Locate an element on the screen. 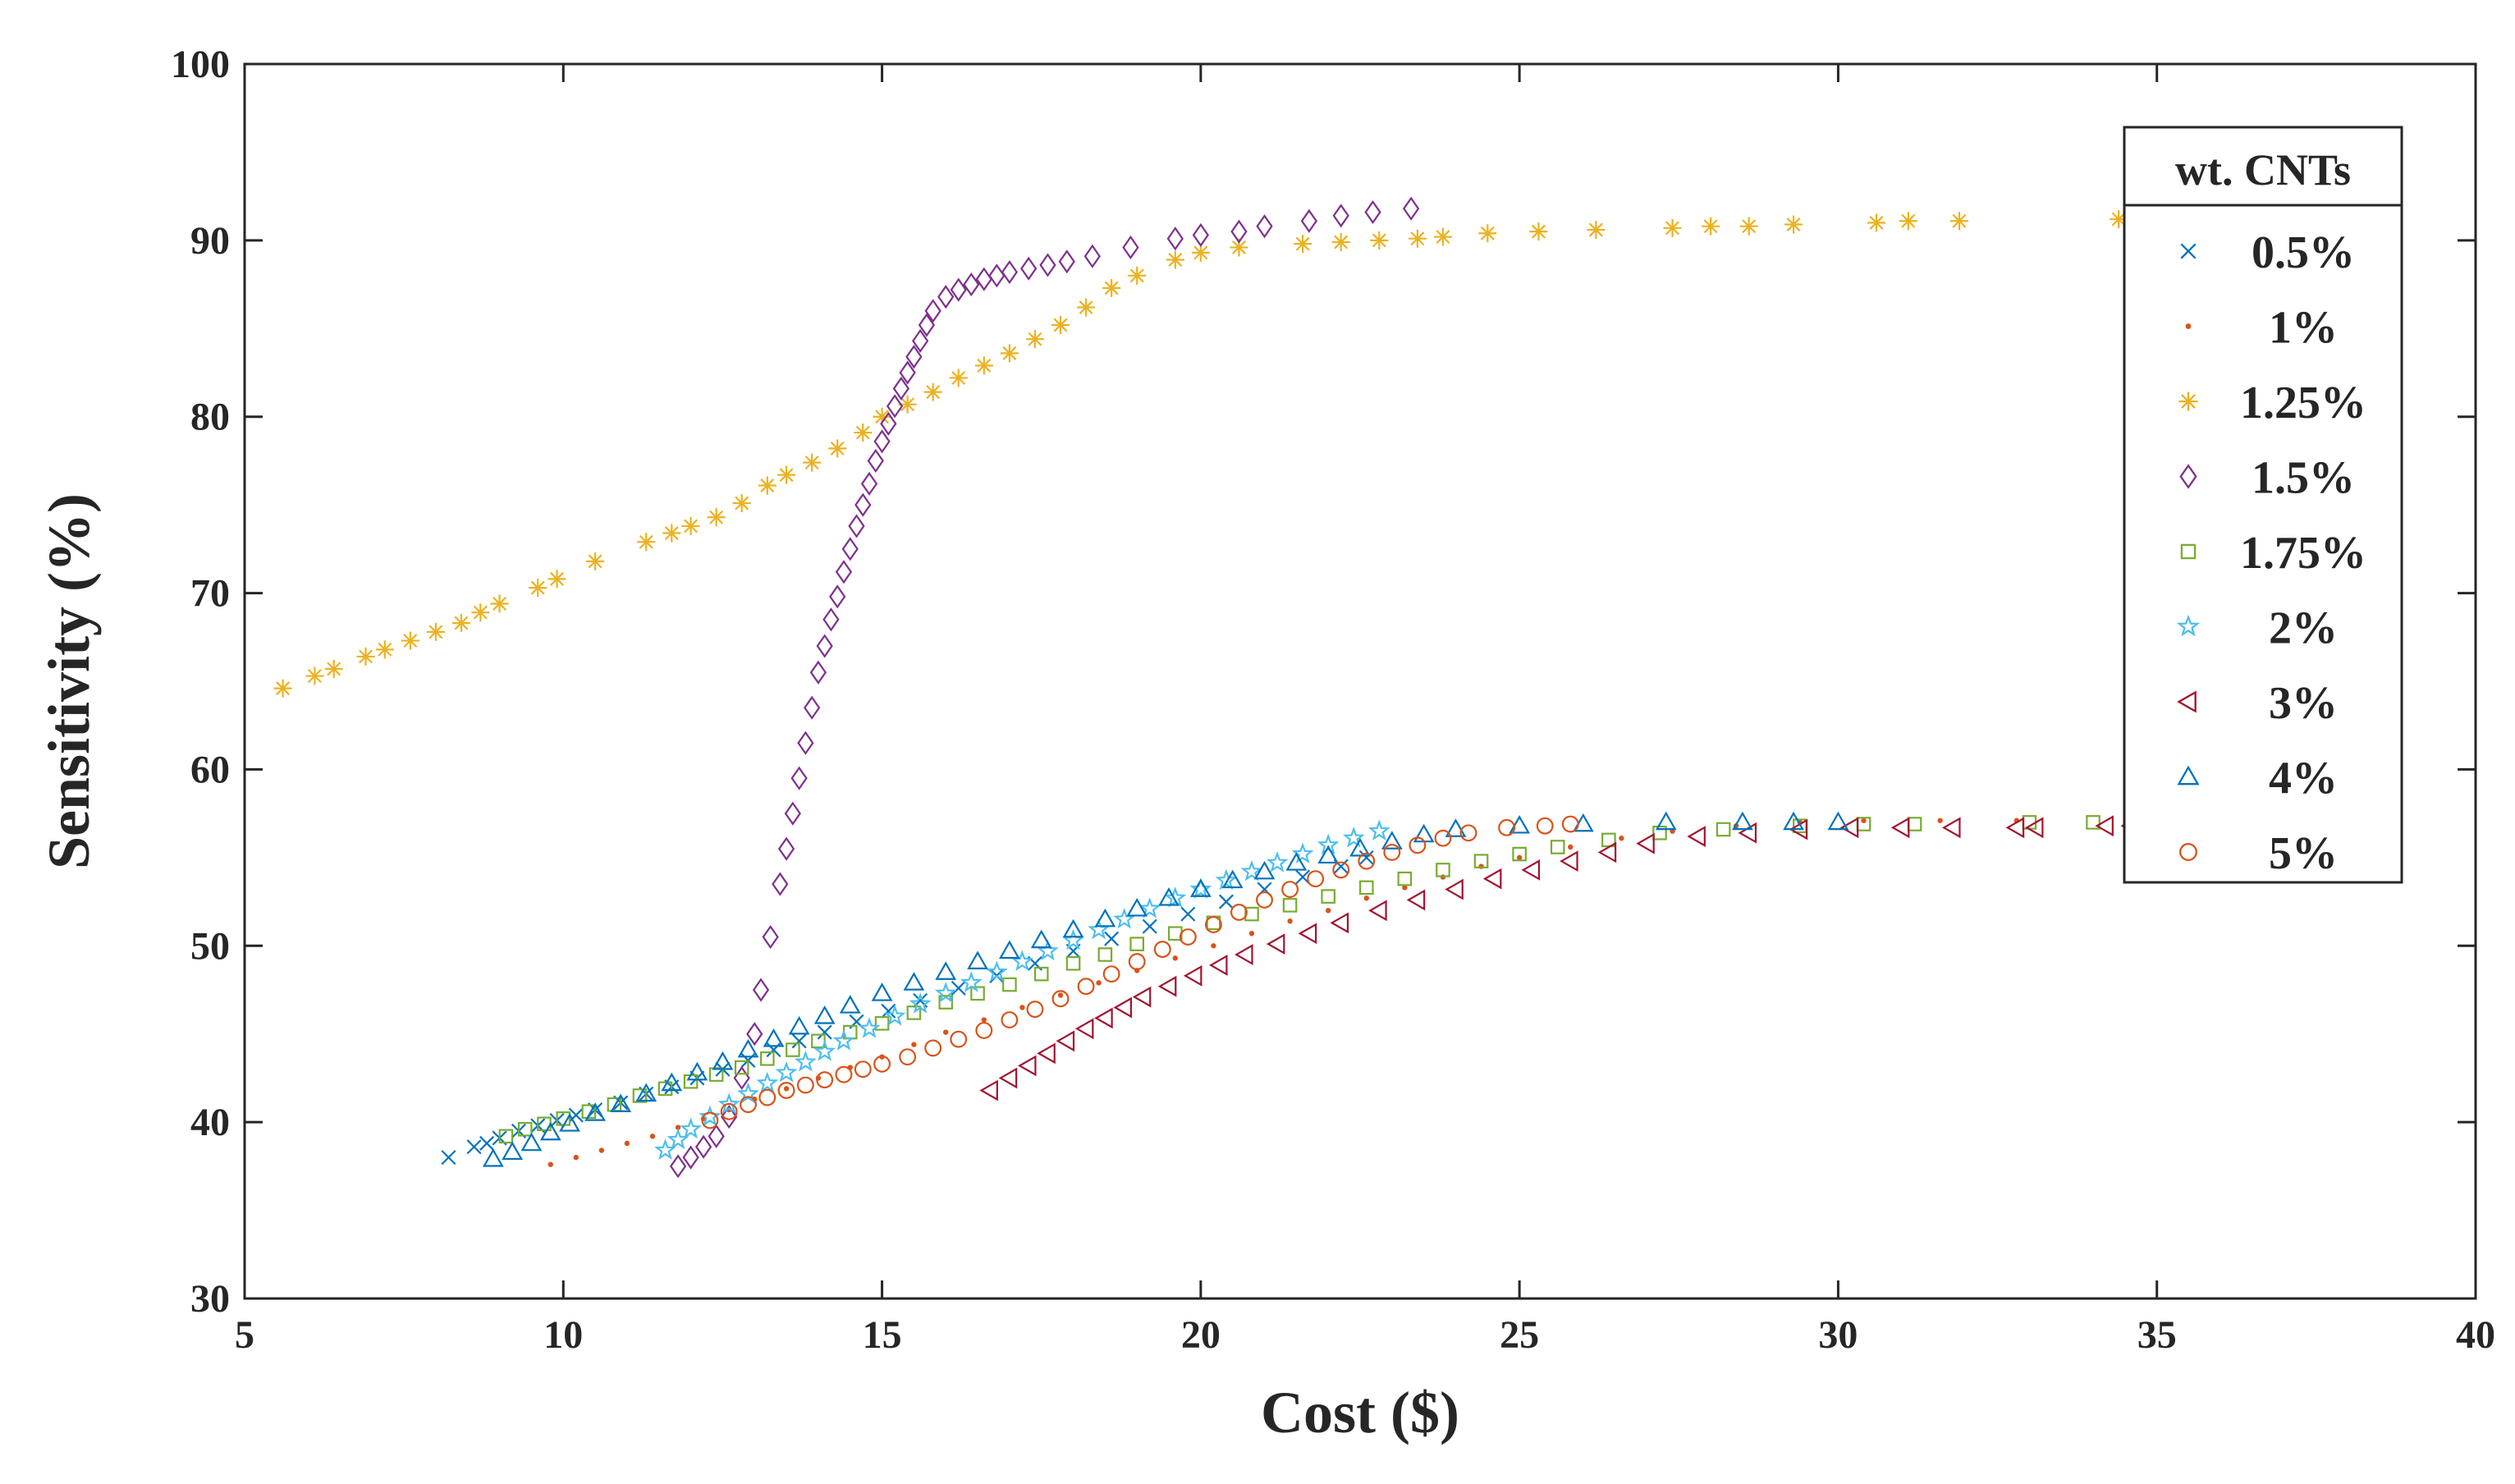 This screenshot has height=1484, width=2515. series-2pct is located at coordinates (1022, 989).